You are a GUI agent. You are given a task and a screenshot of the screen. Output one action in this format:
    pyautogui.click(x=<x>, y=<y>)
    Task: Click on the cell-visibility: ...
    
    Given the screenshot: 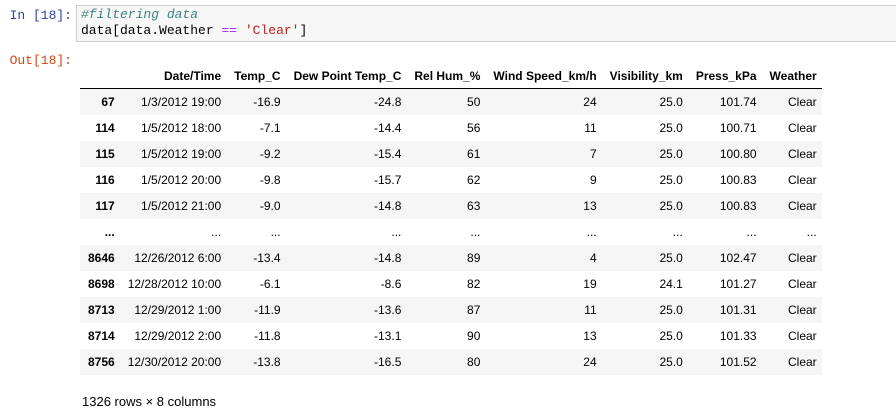 What is the action you would take?
    pyautogui.click(x=677, y=232)
    